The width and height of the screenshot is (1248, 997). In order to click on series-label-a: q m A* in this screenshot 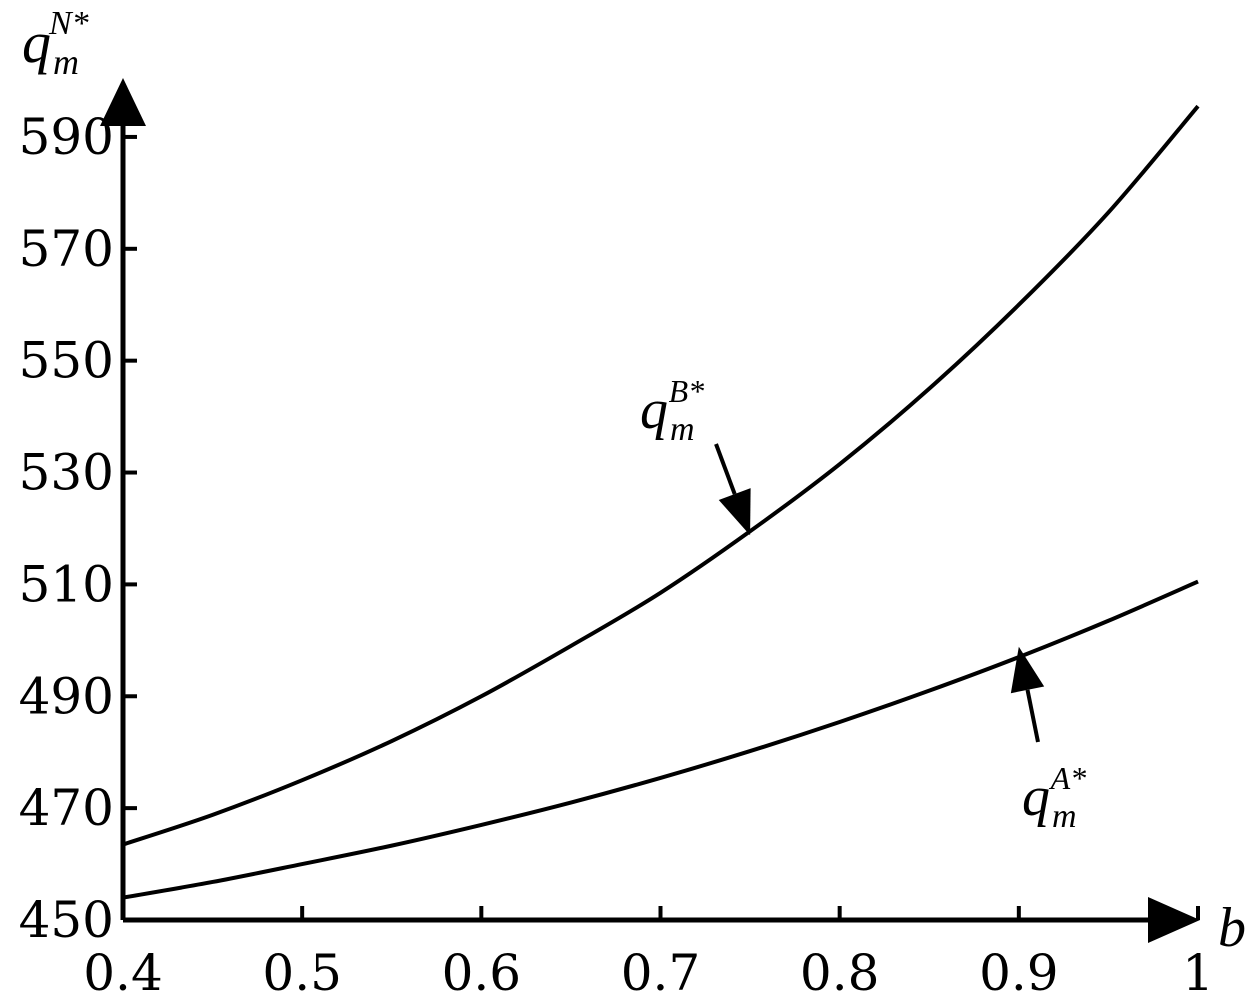, I will do `click(1054, 797)`.